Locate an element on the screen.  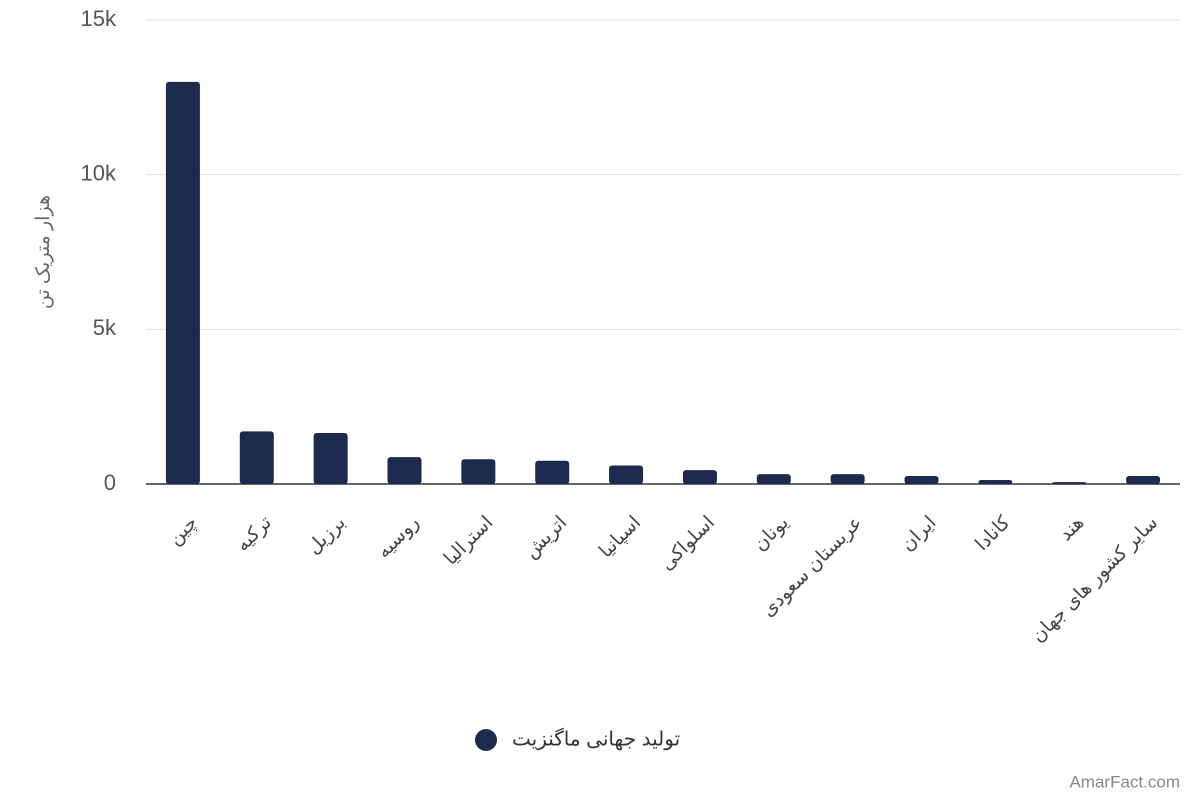
x-tick-label: اسلواکی is located at coordinates (687, 543).